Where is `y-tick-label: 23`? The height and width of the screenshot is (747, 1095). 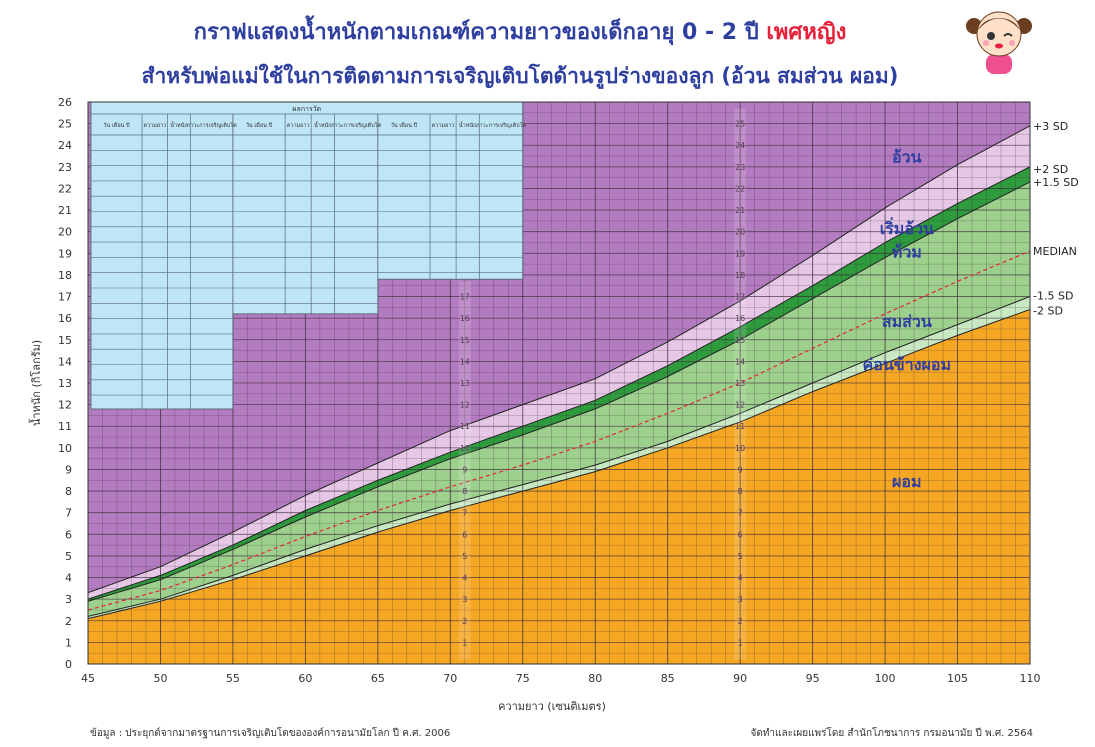 y-tick-label: 23 is located at coordinates (65, 167).